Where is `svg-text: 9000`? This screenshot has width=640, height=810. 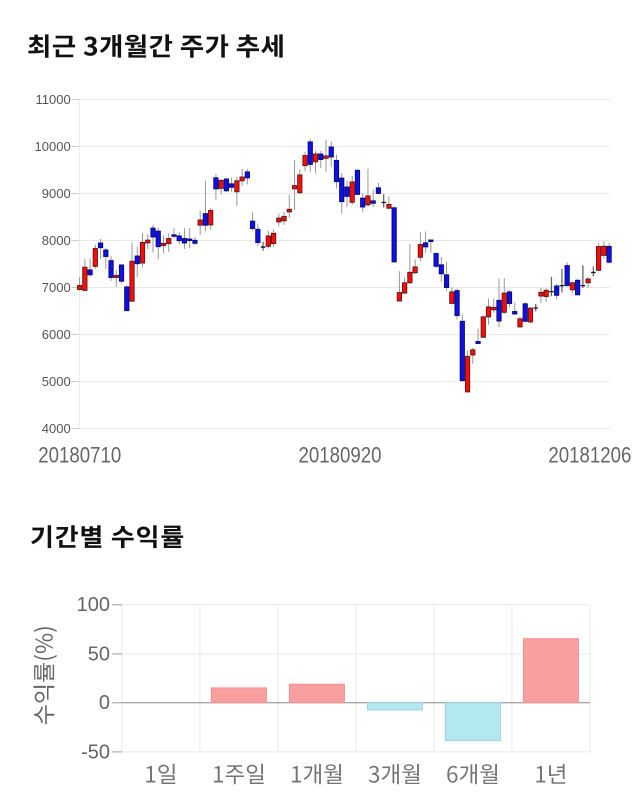
svg-text: 9000 is located at coordinates (56, 193).